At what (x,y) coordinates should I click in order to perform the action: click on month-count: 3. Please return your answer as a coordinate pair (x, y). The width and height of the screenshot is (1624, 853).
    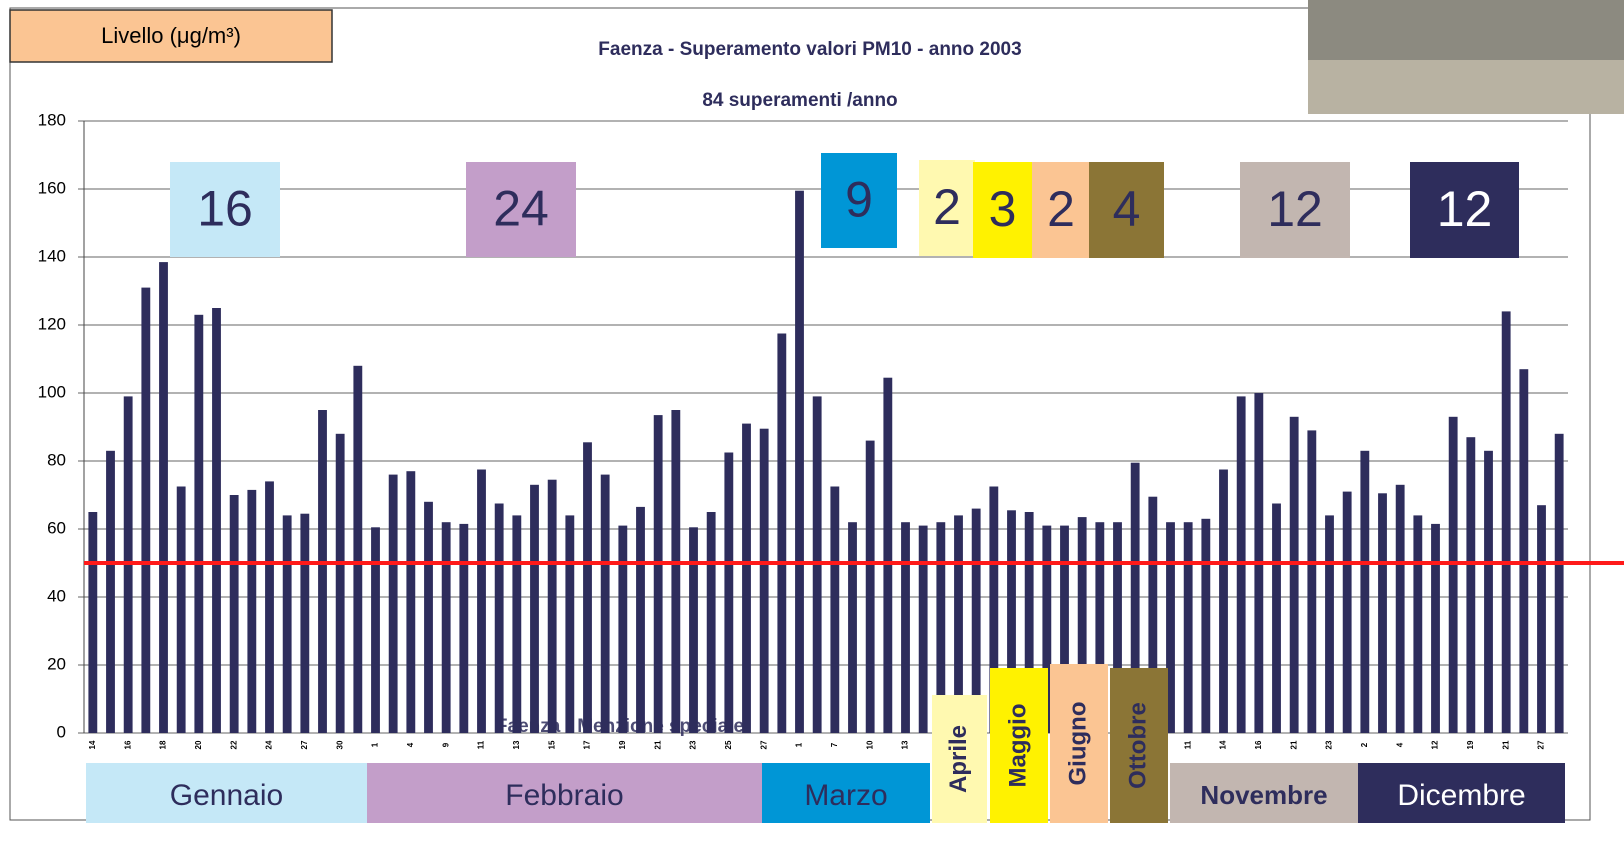
    Looking at the image, I should click on (1003, 209).